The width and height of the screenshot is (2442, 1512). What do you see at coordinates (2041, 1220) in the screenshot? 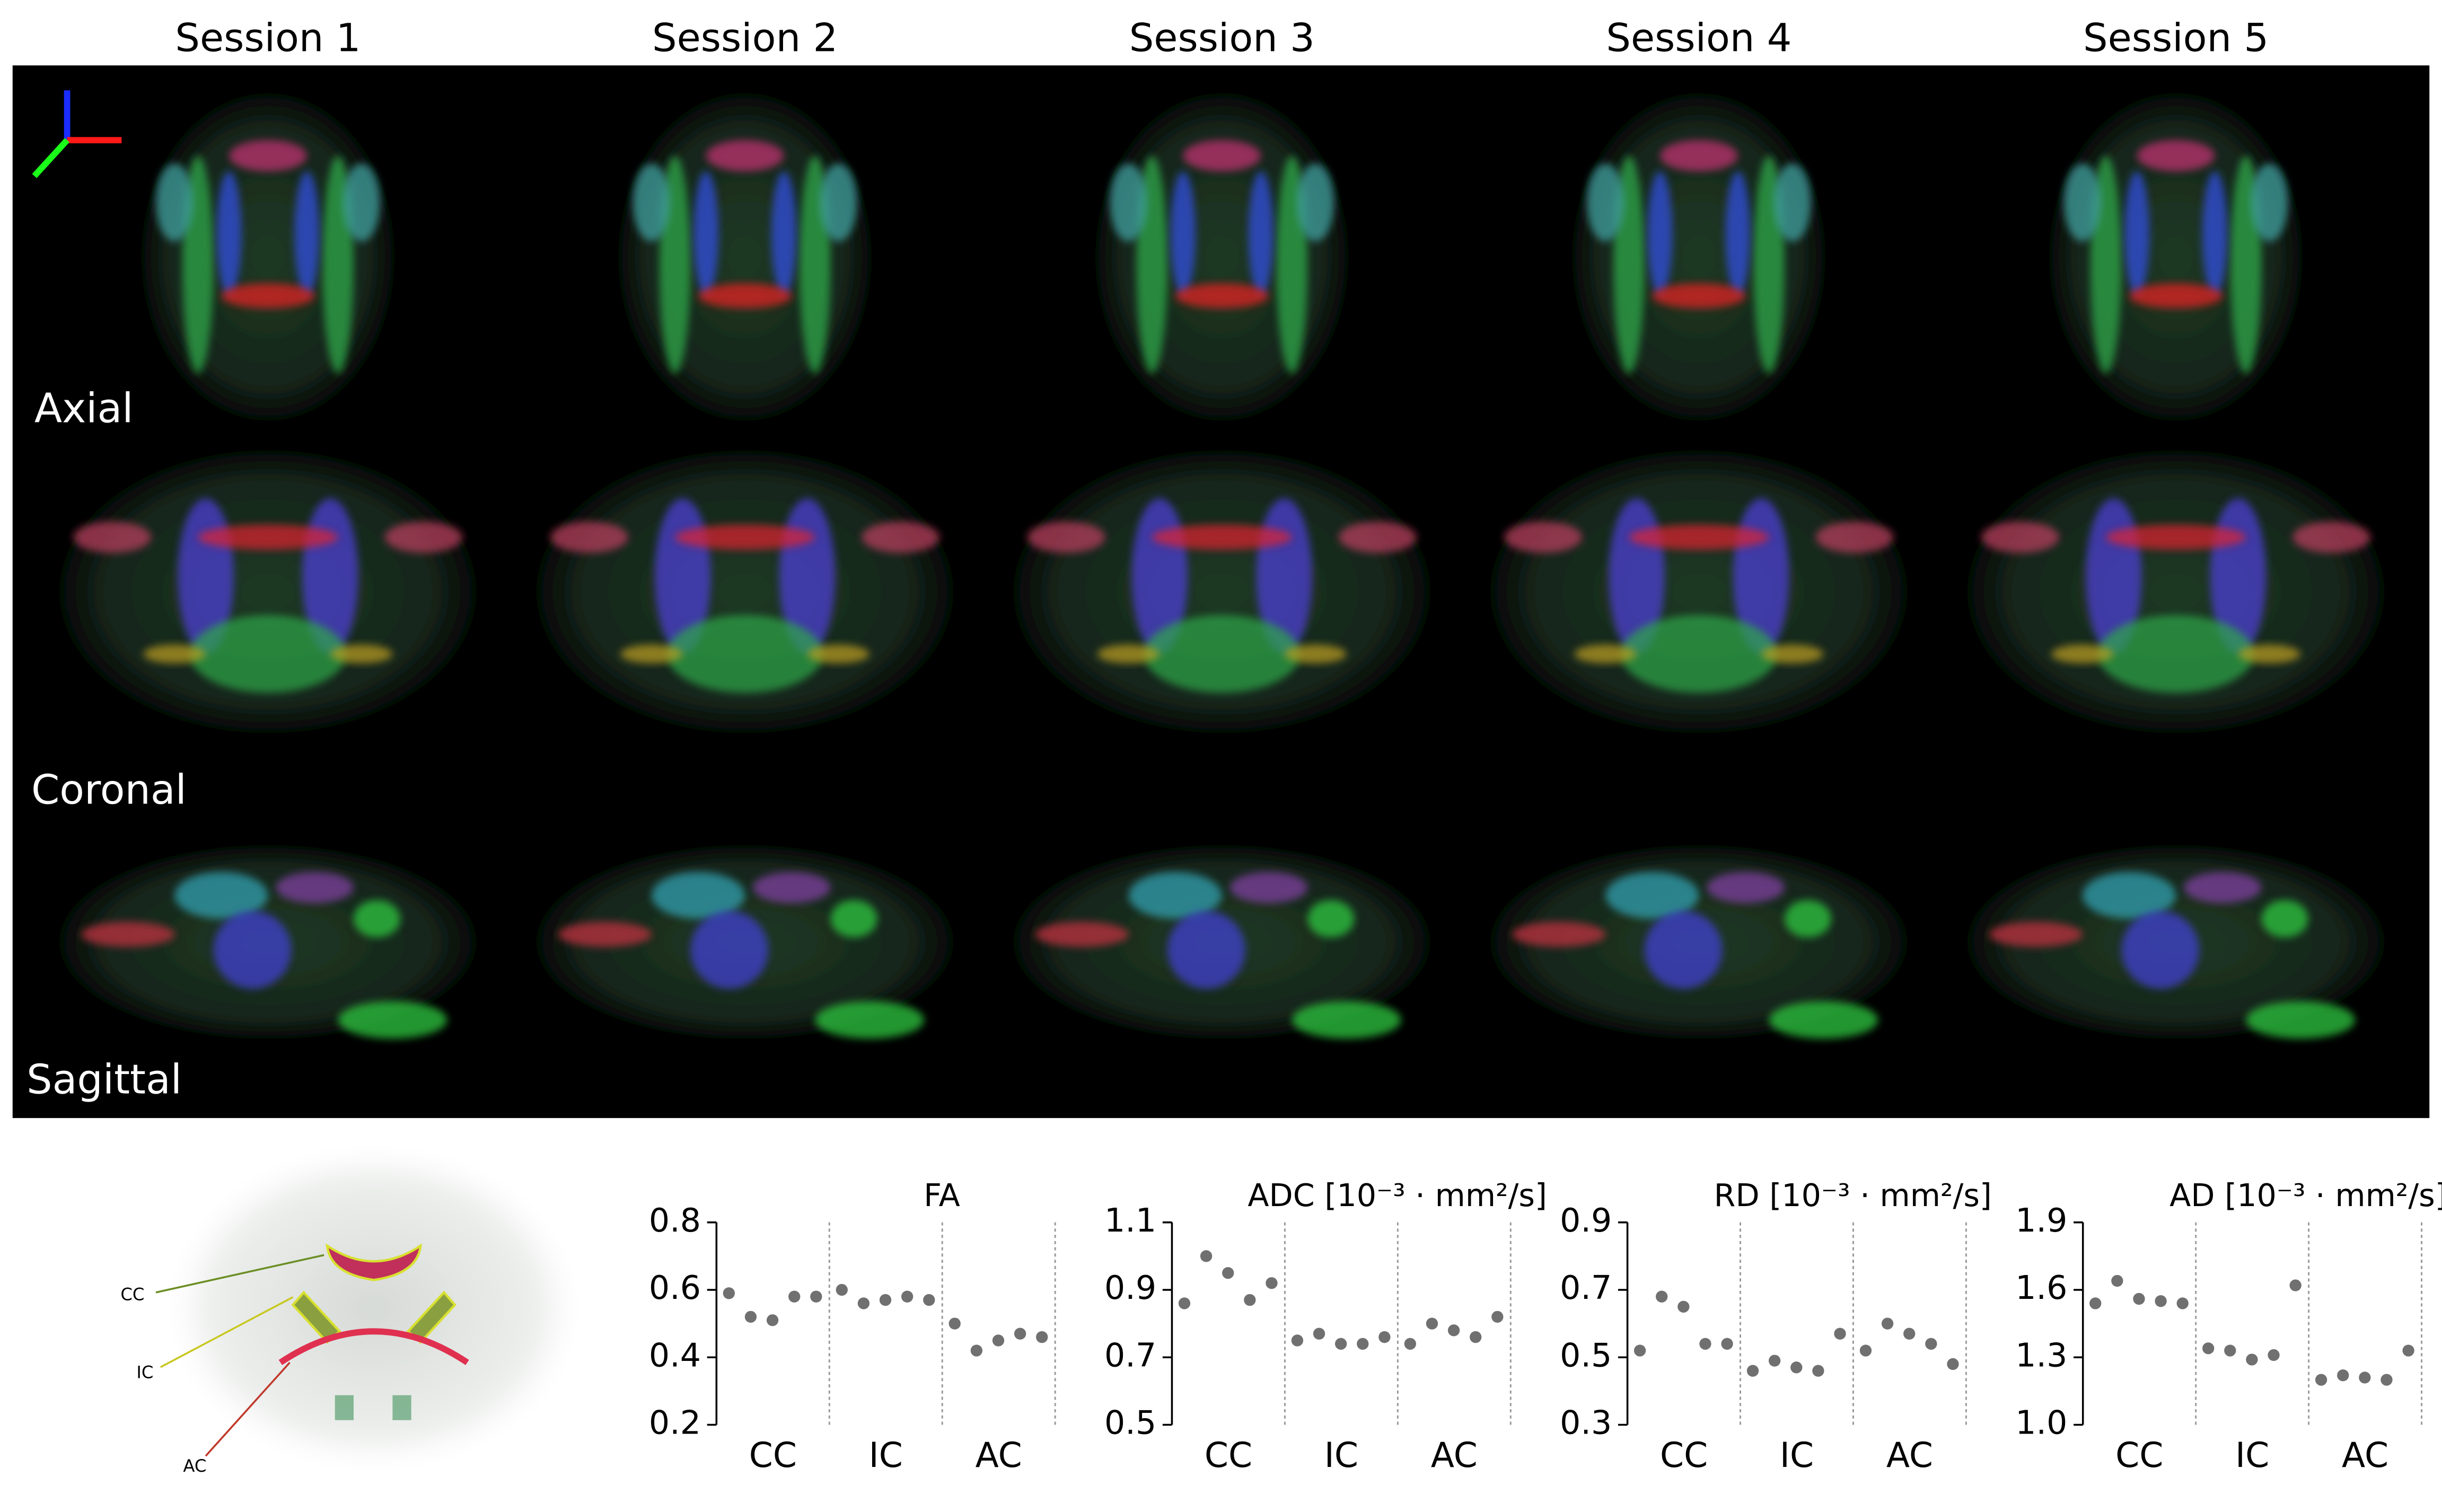
I see `y-tick-label: 1.9` at bounding box center [2041, 1220].